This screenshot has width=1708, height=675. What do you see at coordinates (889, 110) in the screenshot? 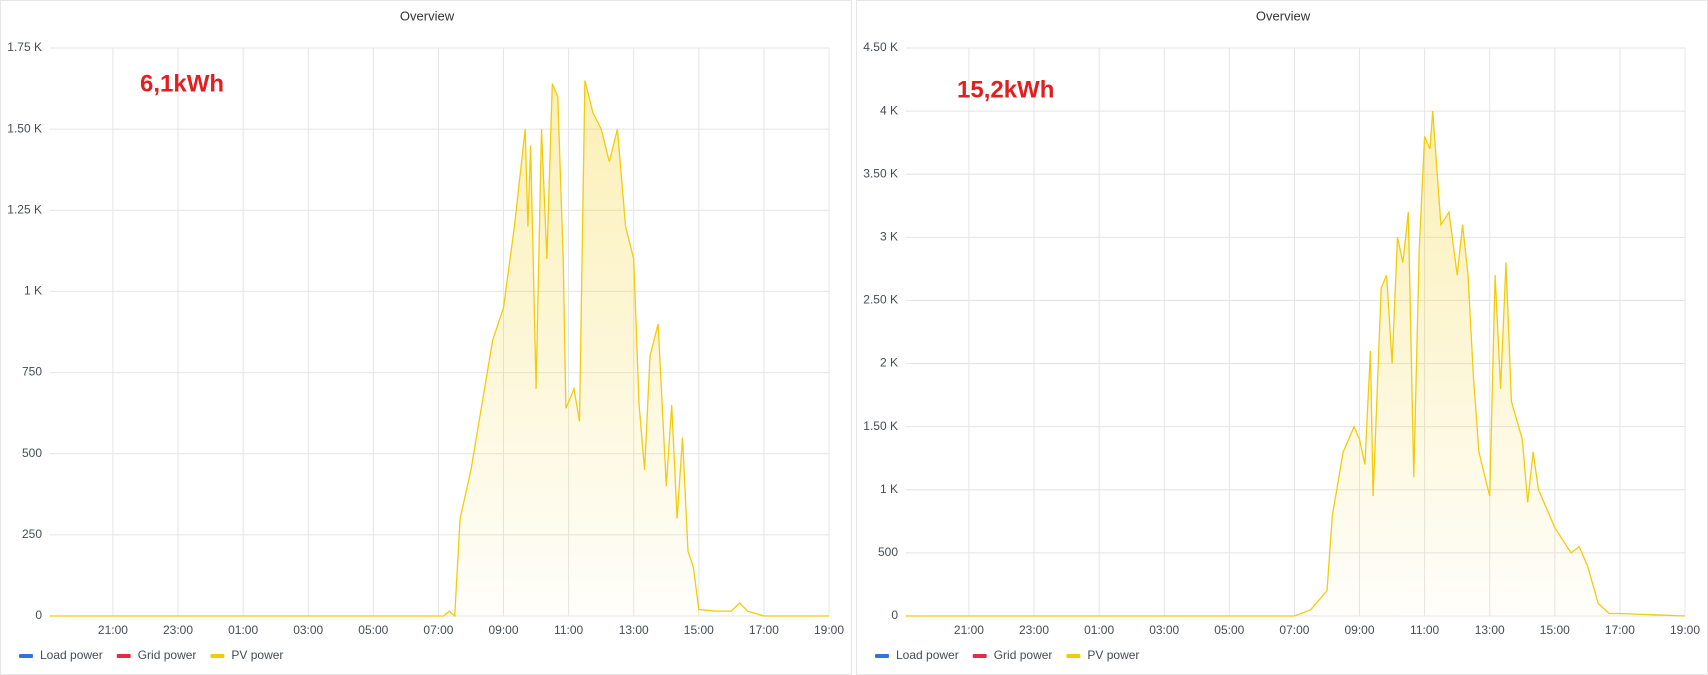
I see `y-tick-label: 4 K` at bounding box center [889, 110].